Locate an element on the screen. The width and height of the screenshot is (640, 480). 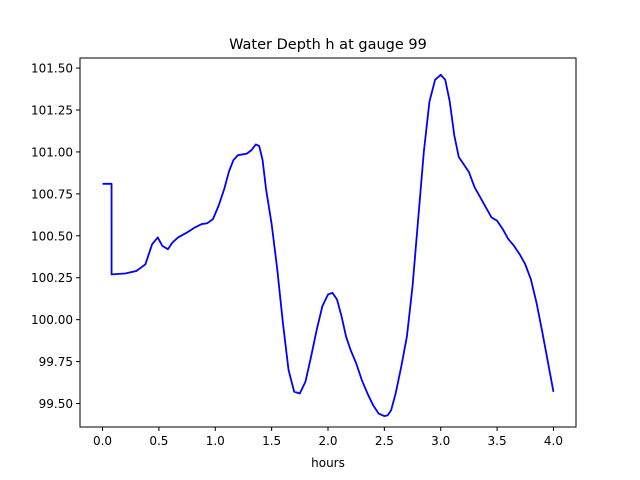
x-axis-label: hours is located at coordinates (328, 463).